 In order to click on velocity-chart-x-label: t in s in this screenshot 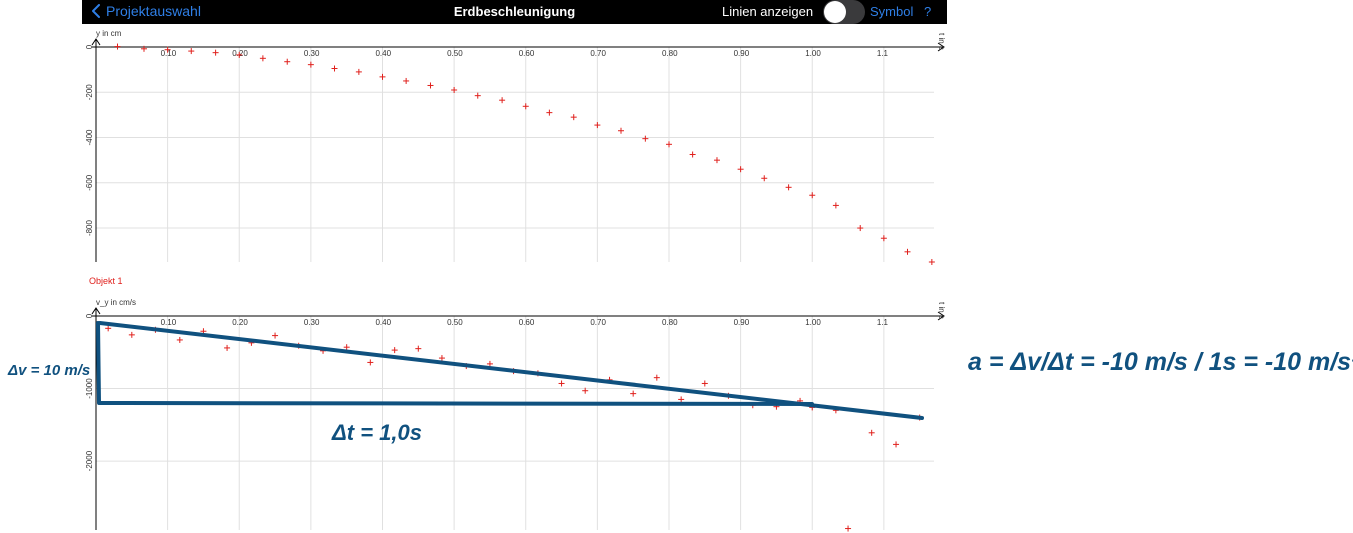, I will do `click(941, 310)`.